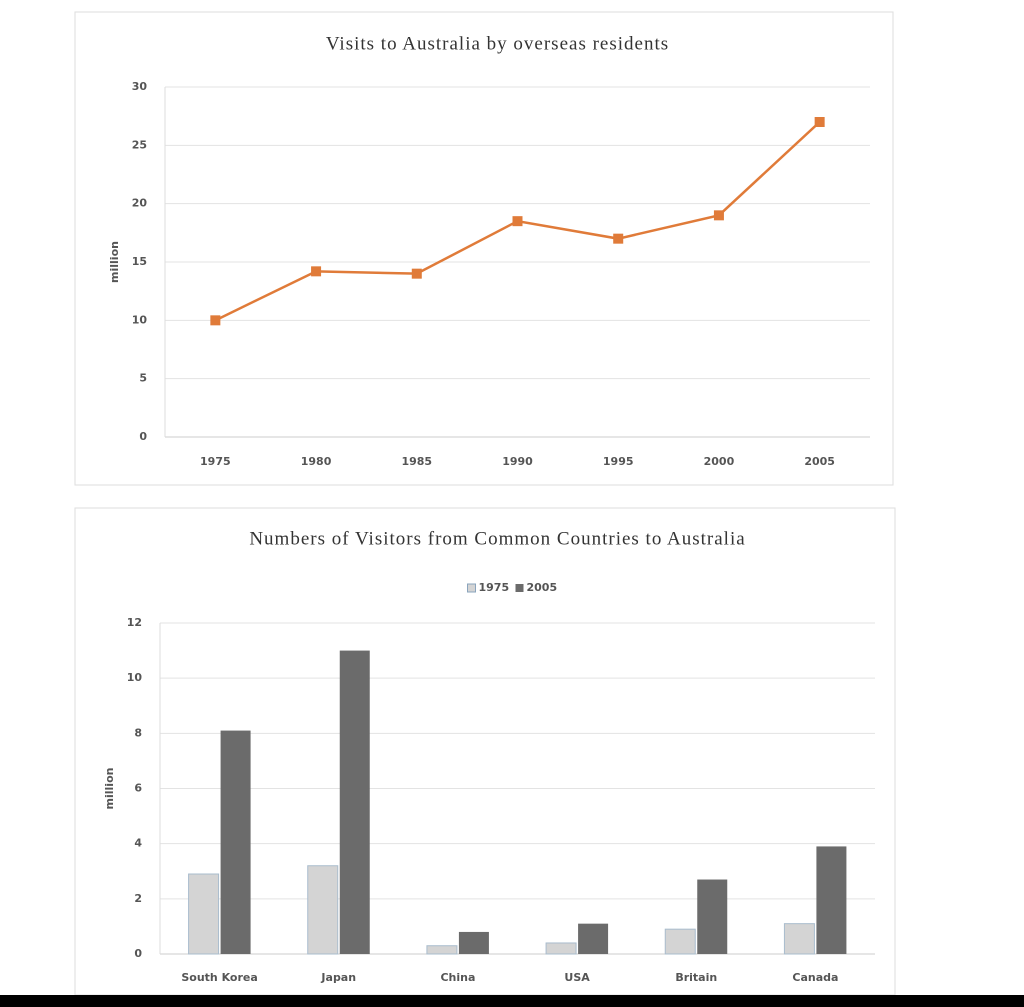 The height and width of the screenshot is (1007, 1024). Describe the element at coordinates (215, 461) in the screenshot. I see `x-tick-label: 1975` at that location.